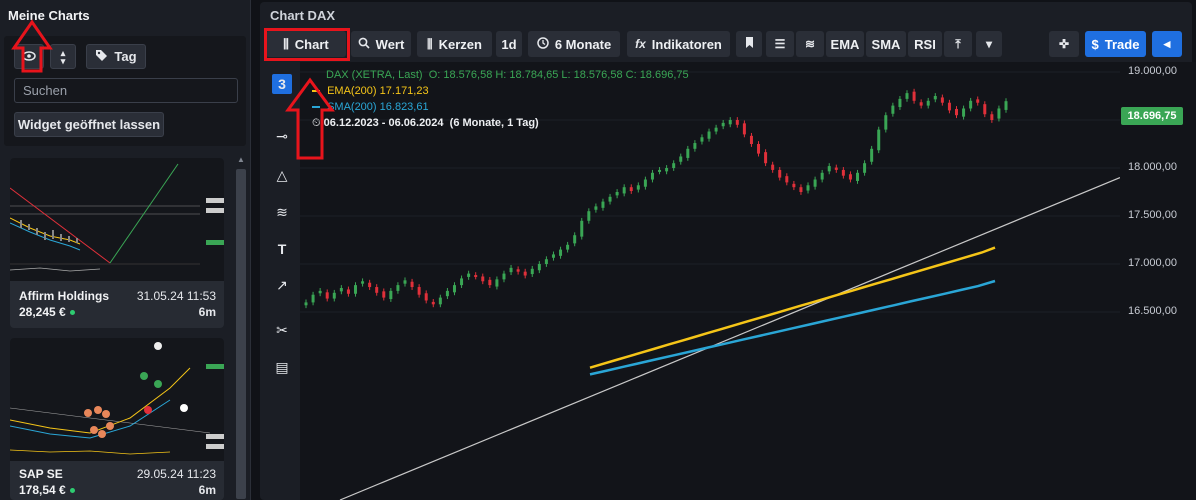  I want to click on rsi-button: RSI, so click(925, 44).